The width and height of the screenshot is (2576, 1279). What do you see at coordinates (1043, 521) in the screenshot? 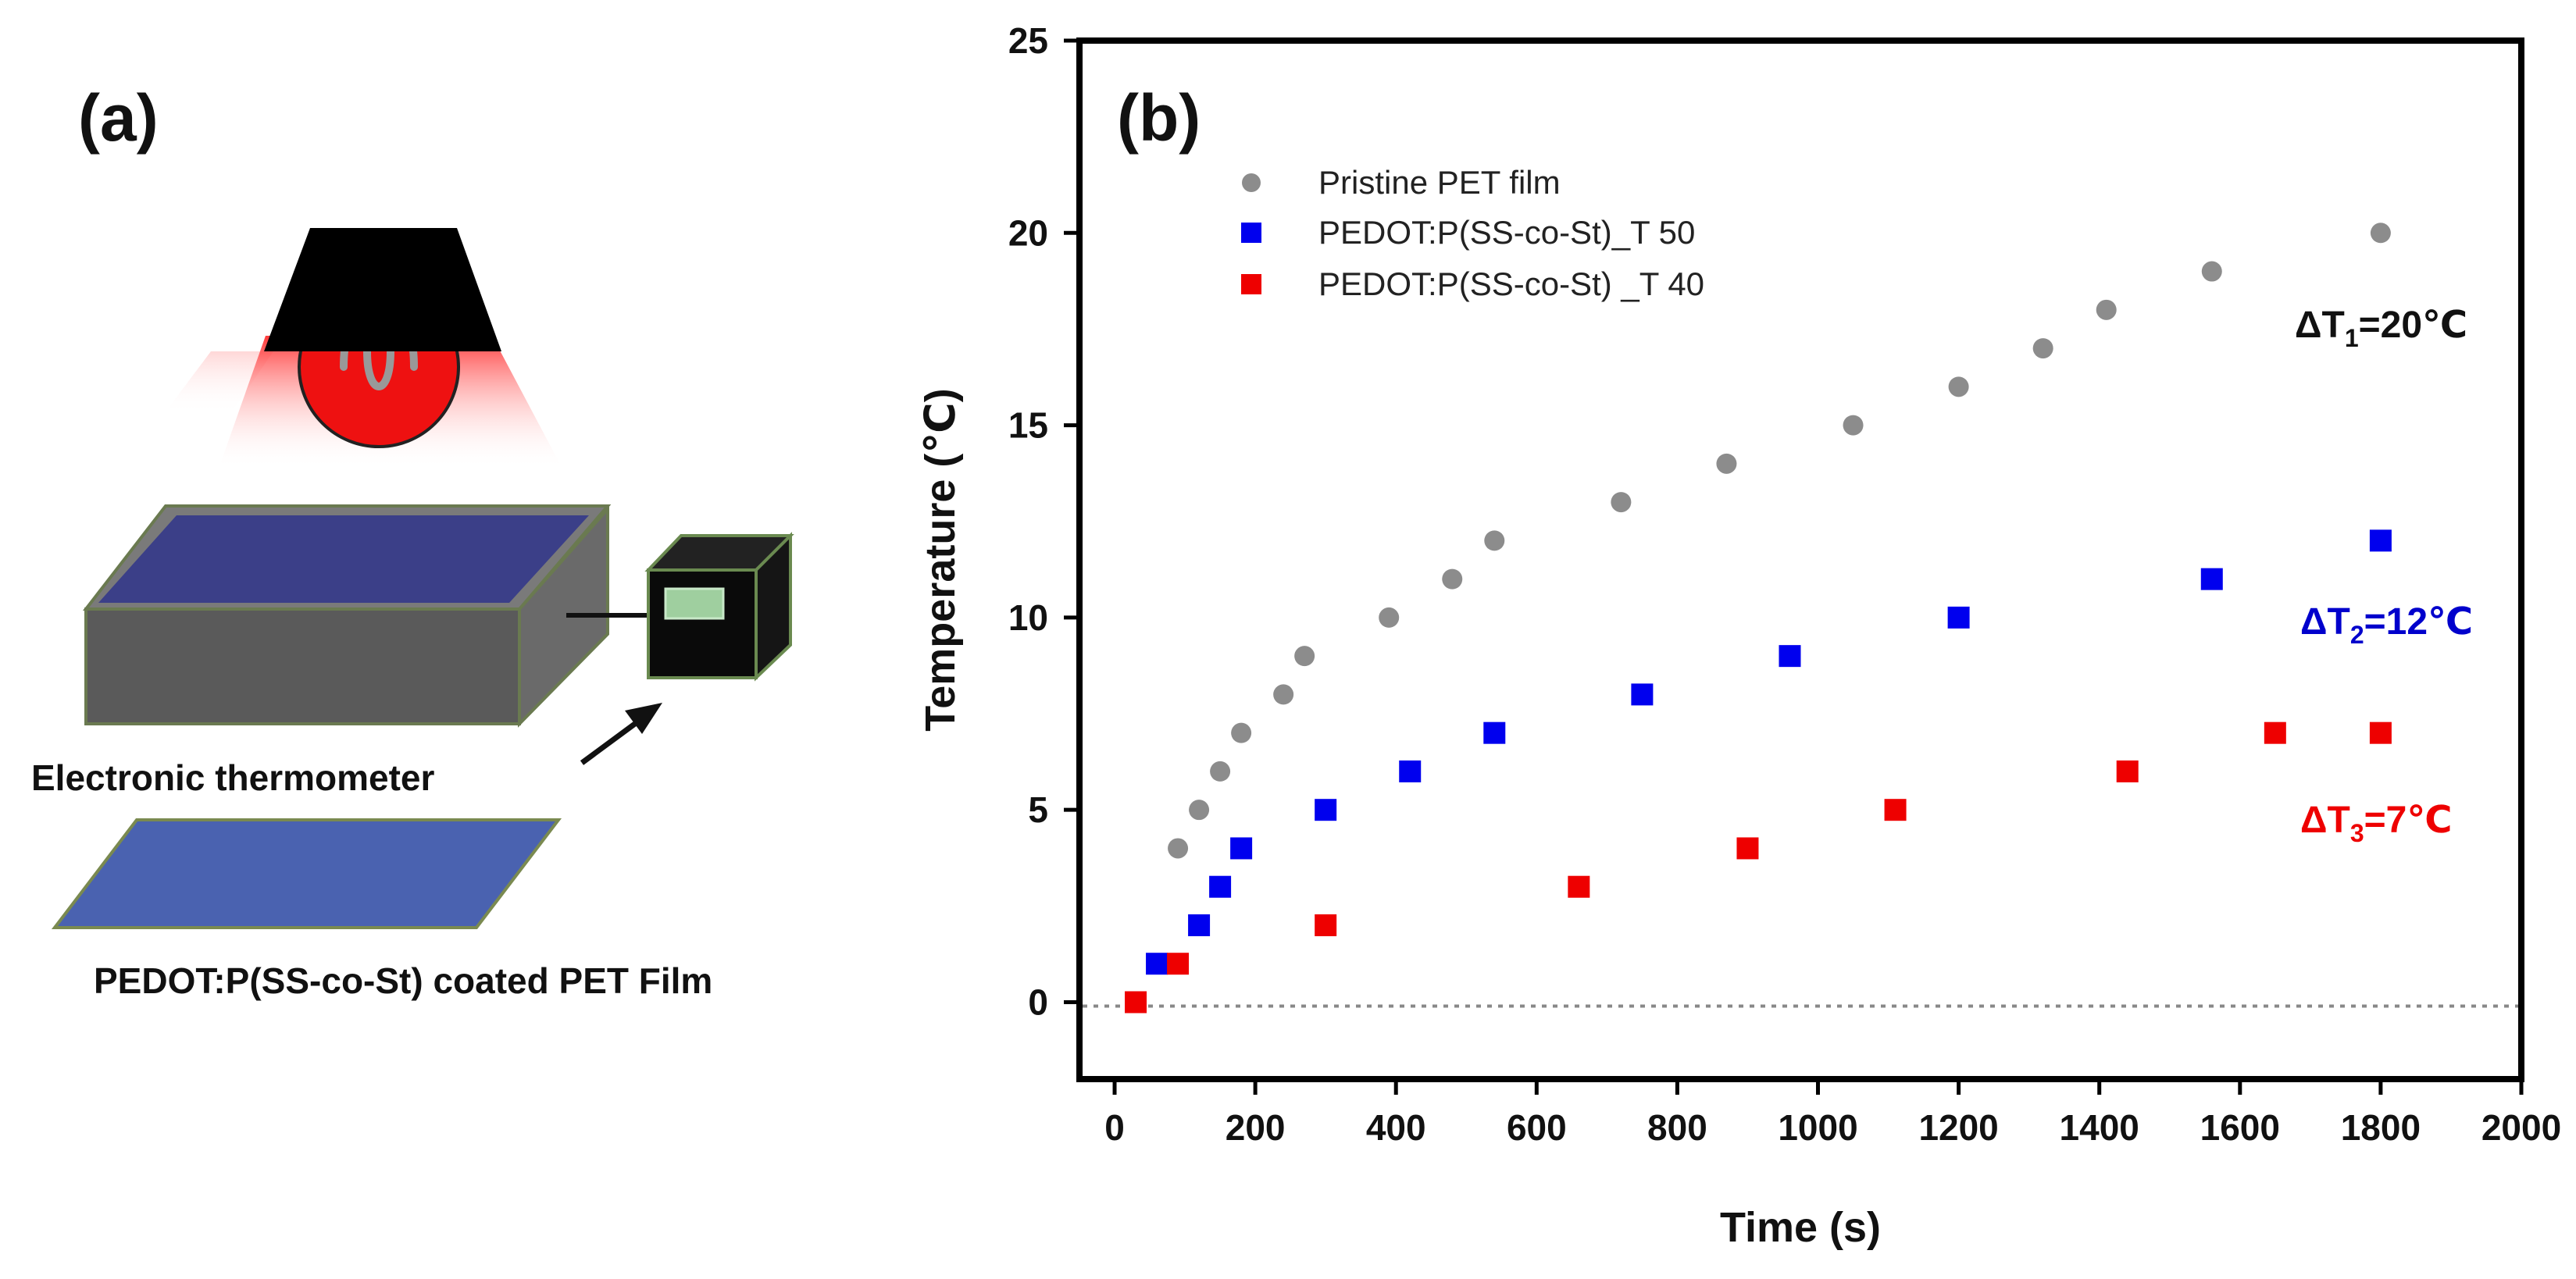
I see `y-axis: 0 5 10 15 20 25` at bounding box center [1043, 521].